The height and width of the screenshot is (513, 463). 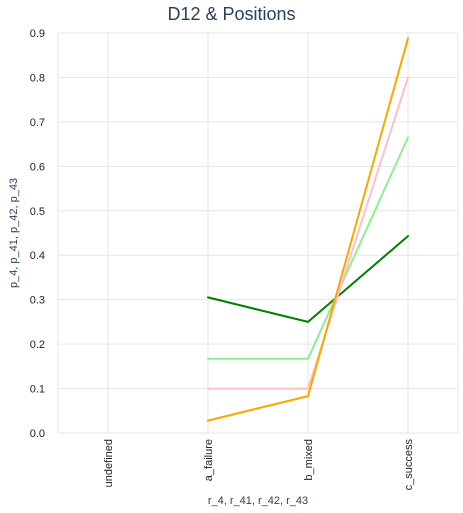 I want to click on x-tick-label: undefined, so click(x=109, y=463).